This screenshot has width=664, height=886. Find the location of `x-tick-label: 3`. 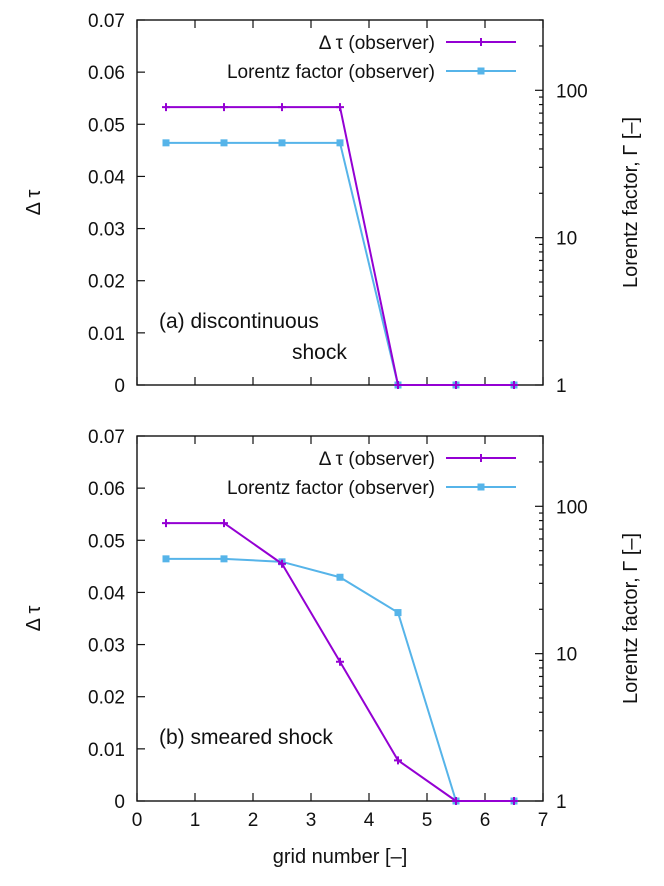

x-tick-label: 3 is located at coordinates (311, 820).